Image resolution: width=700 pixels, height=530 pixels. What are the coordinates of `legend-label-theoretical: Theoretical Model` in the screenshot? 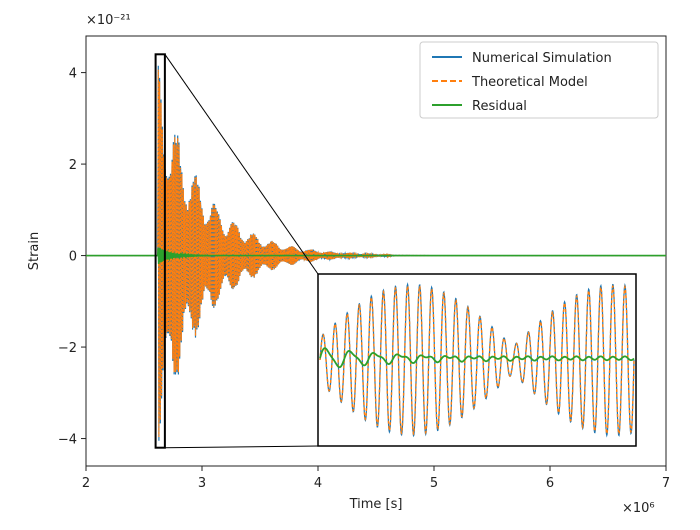 It's located at (529, 82).